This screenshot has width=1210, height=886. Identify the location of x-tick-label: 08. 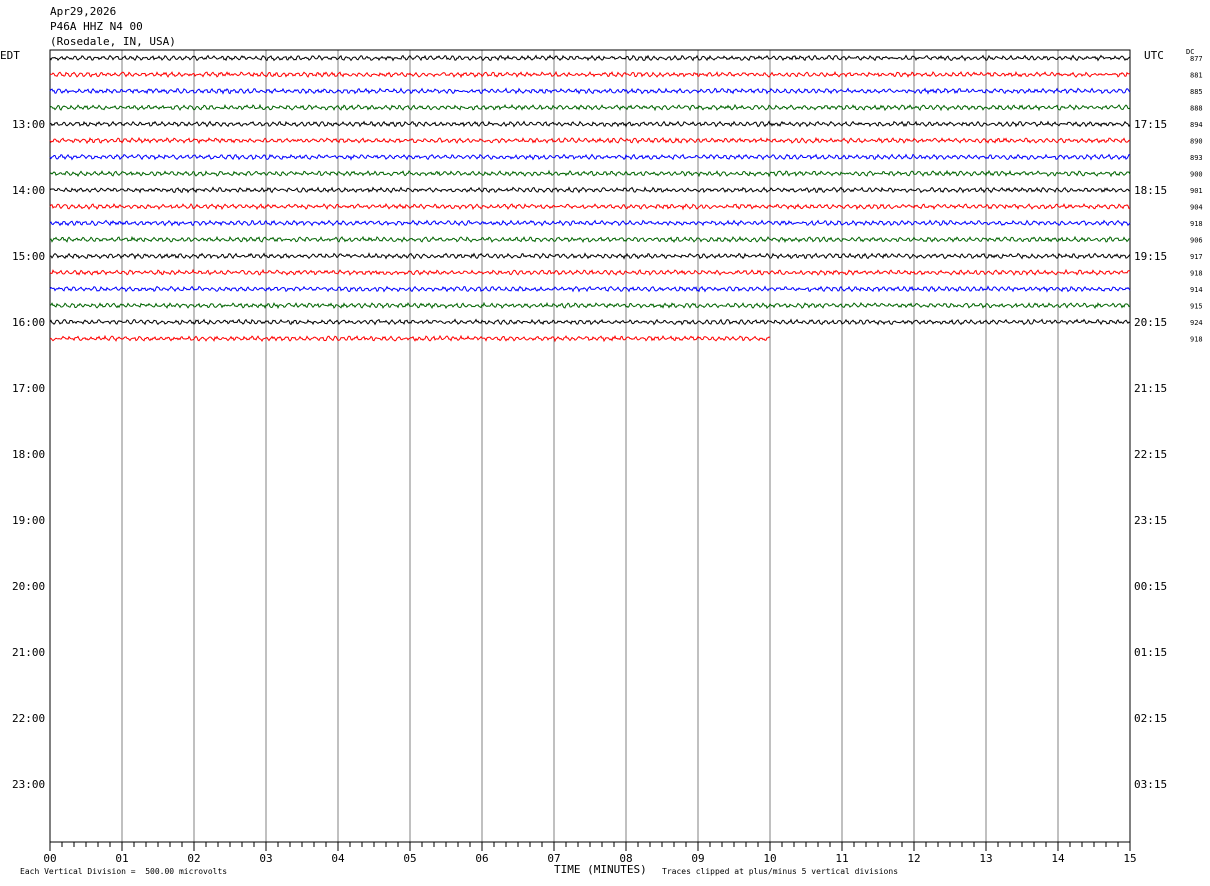
(625, 858).